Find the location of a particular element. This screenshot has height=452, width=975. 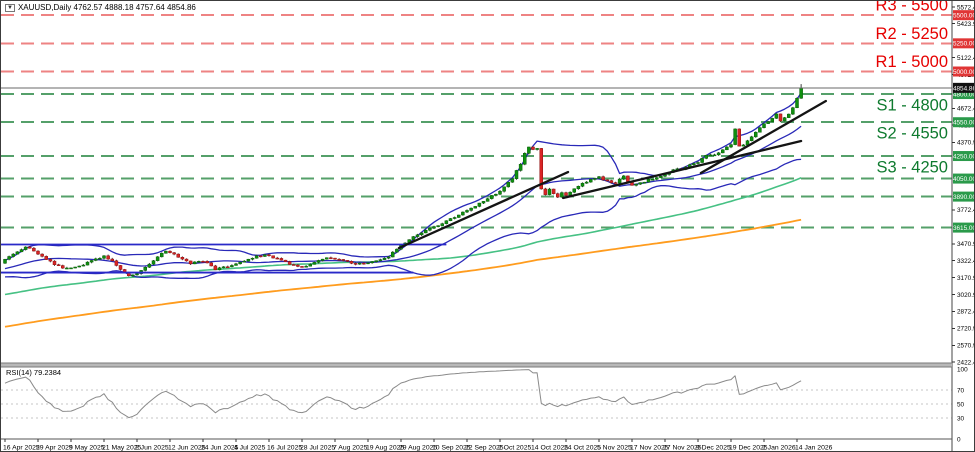

time-tick-label: 2 Oct 2025 is located at coordinates (514, 448).